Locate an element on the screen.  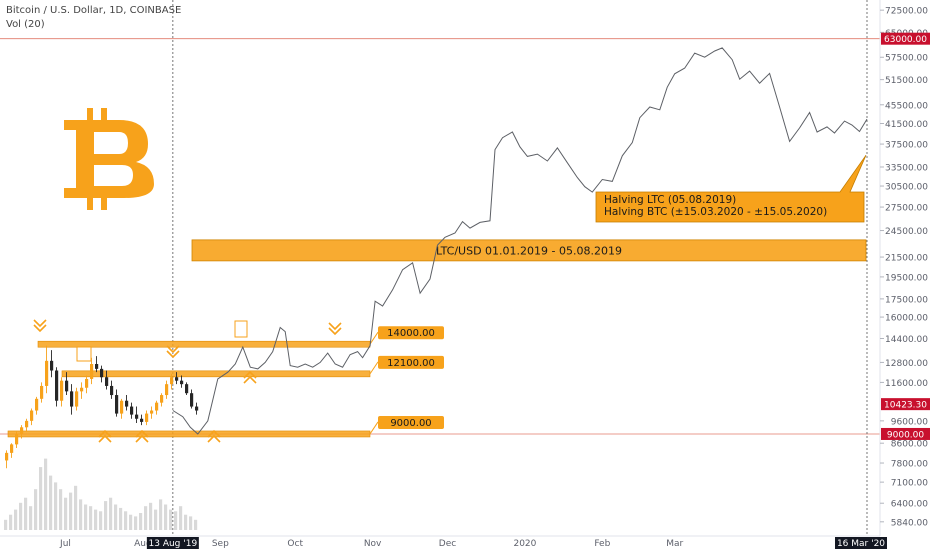
y-tick-label: 9600.00 is located at coordinates (909, 422).